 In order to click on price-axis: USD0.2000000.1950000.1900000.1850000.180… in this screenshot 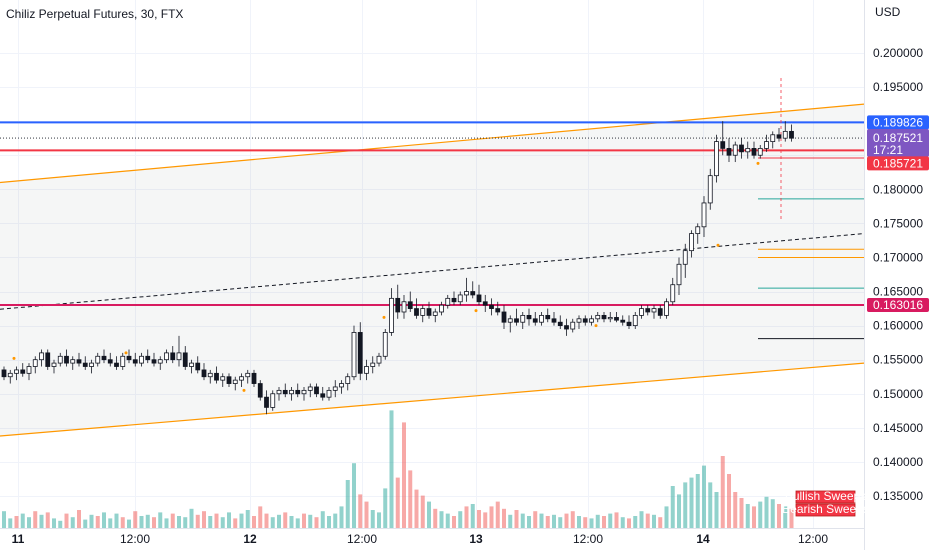, I will do `click(898, 254)`.